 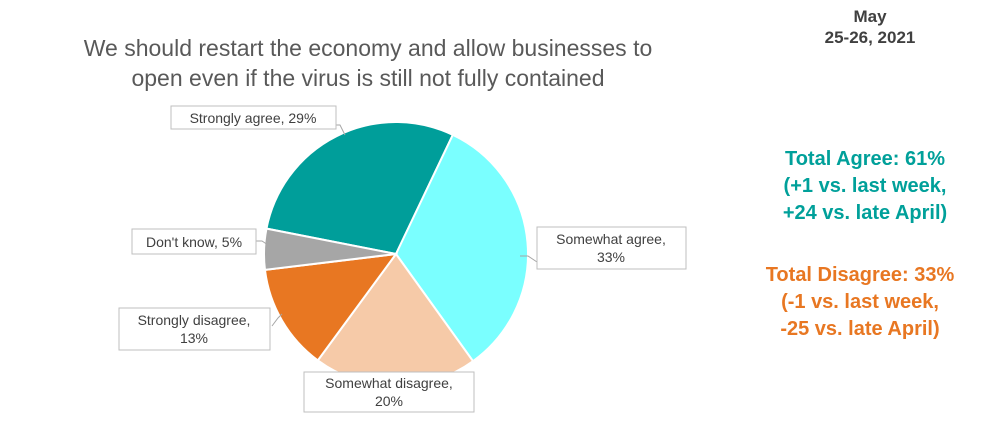 What do you see at coordinates (194, 320) in the screenshot?
I see `slice-label: Strongly disagree,` at bounding box center [194, 320].